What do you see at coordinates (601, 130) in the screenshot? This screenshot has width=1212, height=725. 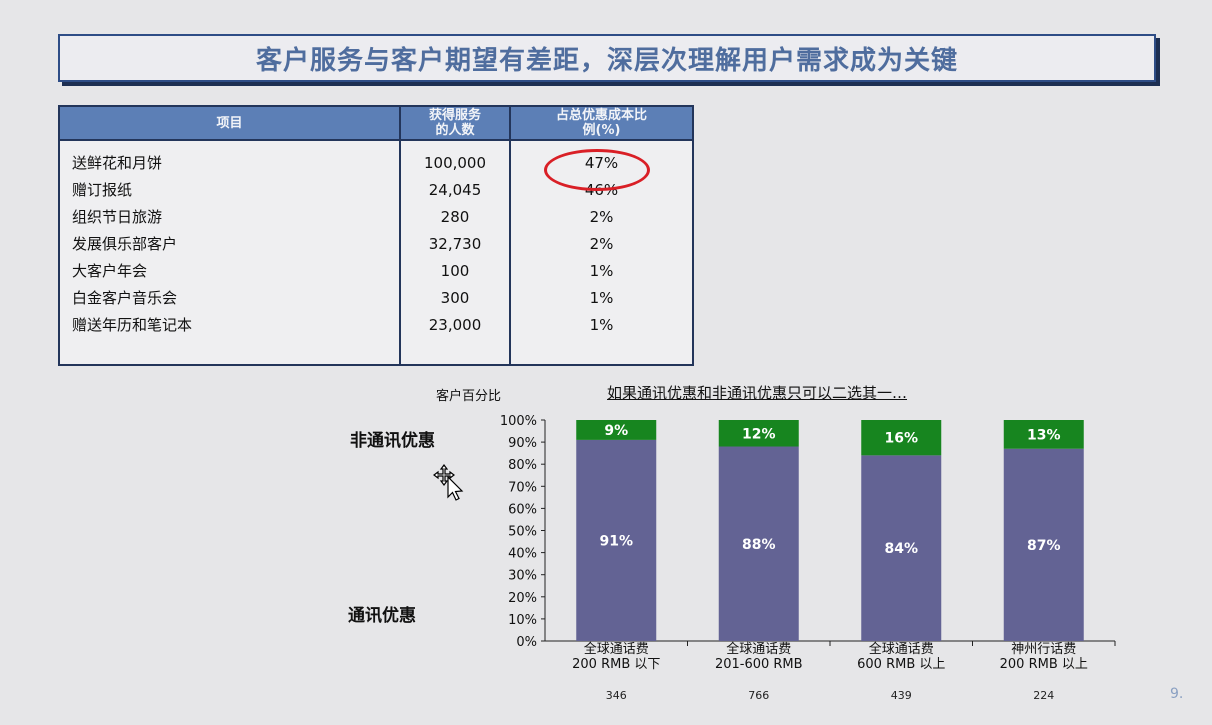 I see `header-pct-line2: 例(%)` at bounding box center [601, 130].